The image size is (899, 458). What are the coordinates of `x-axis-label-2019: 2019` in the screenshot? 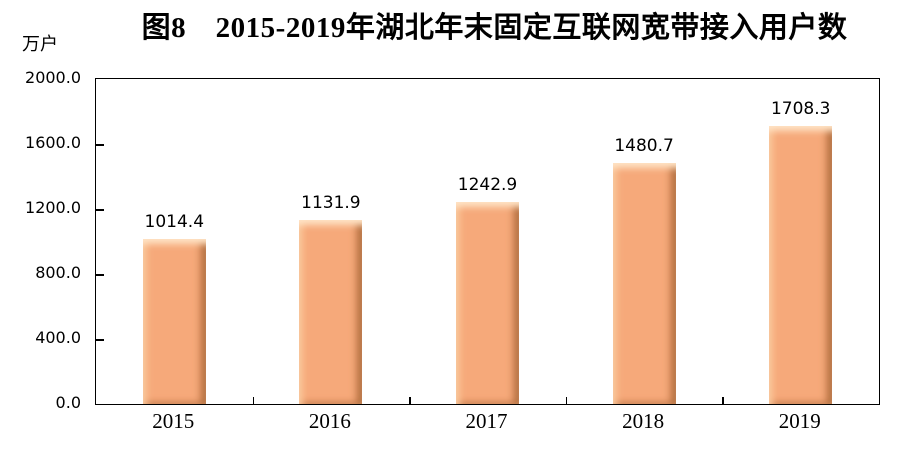 It's located at (799, 421).